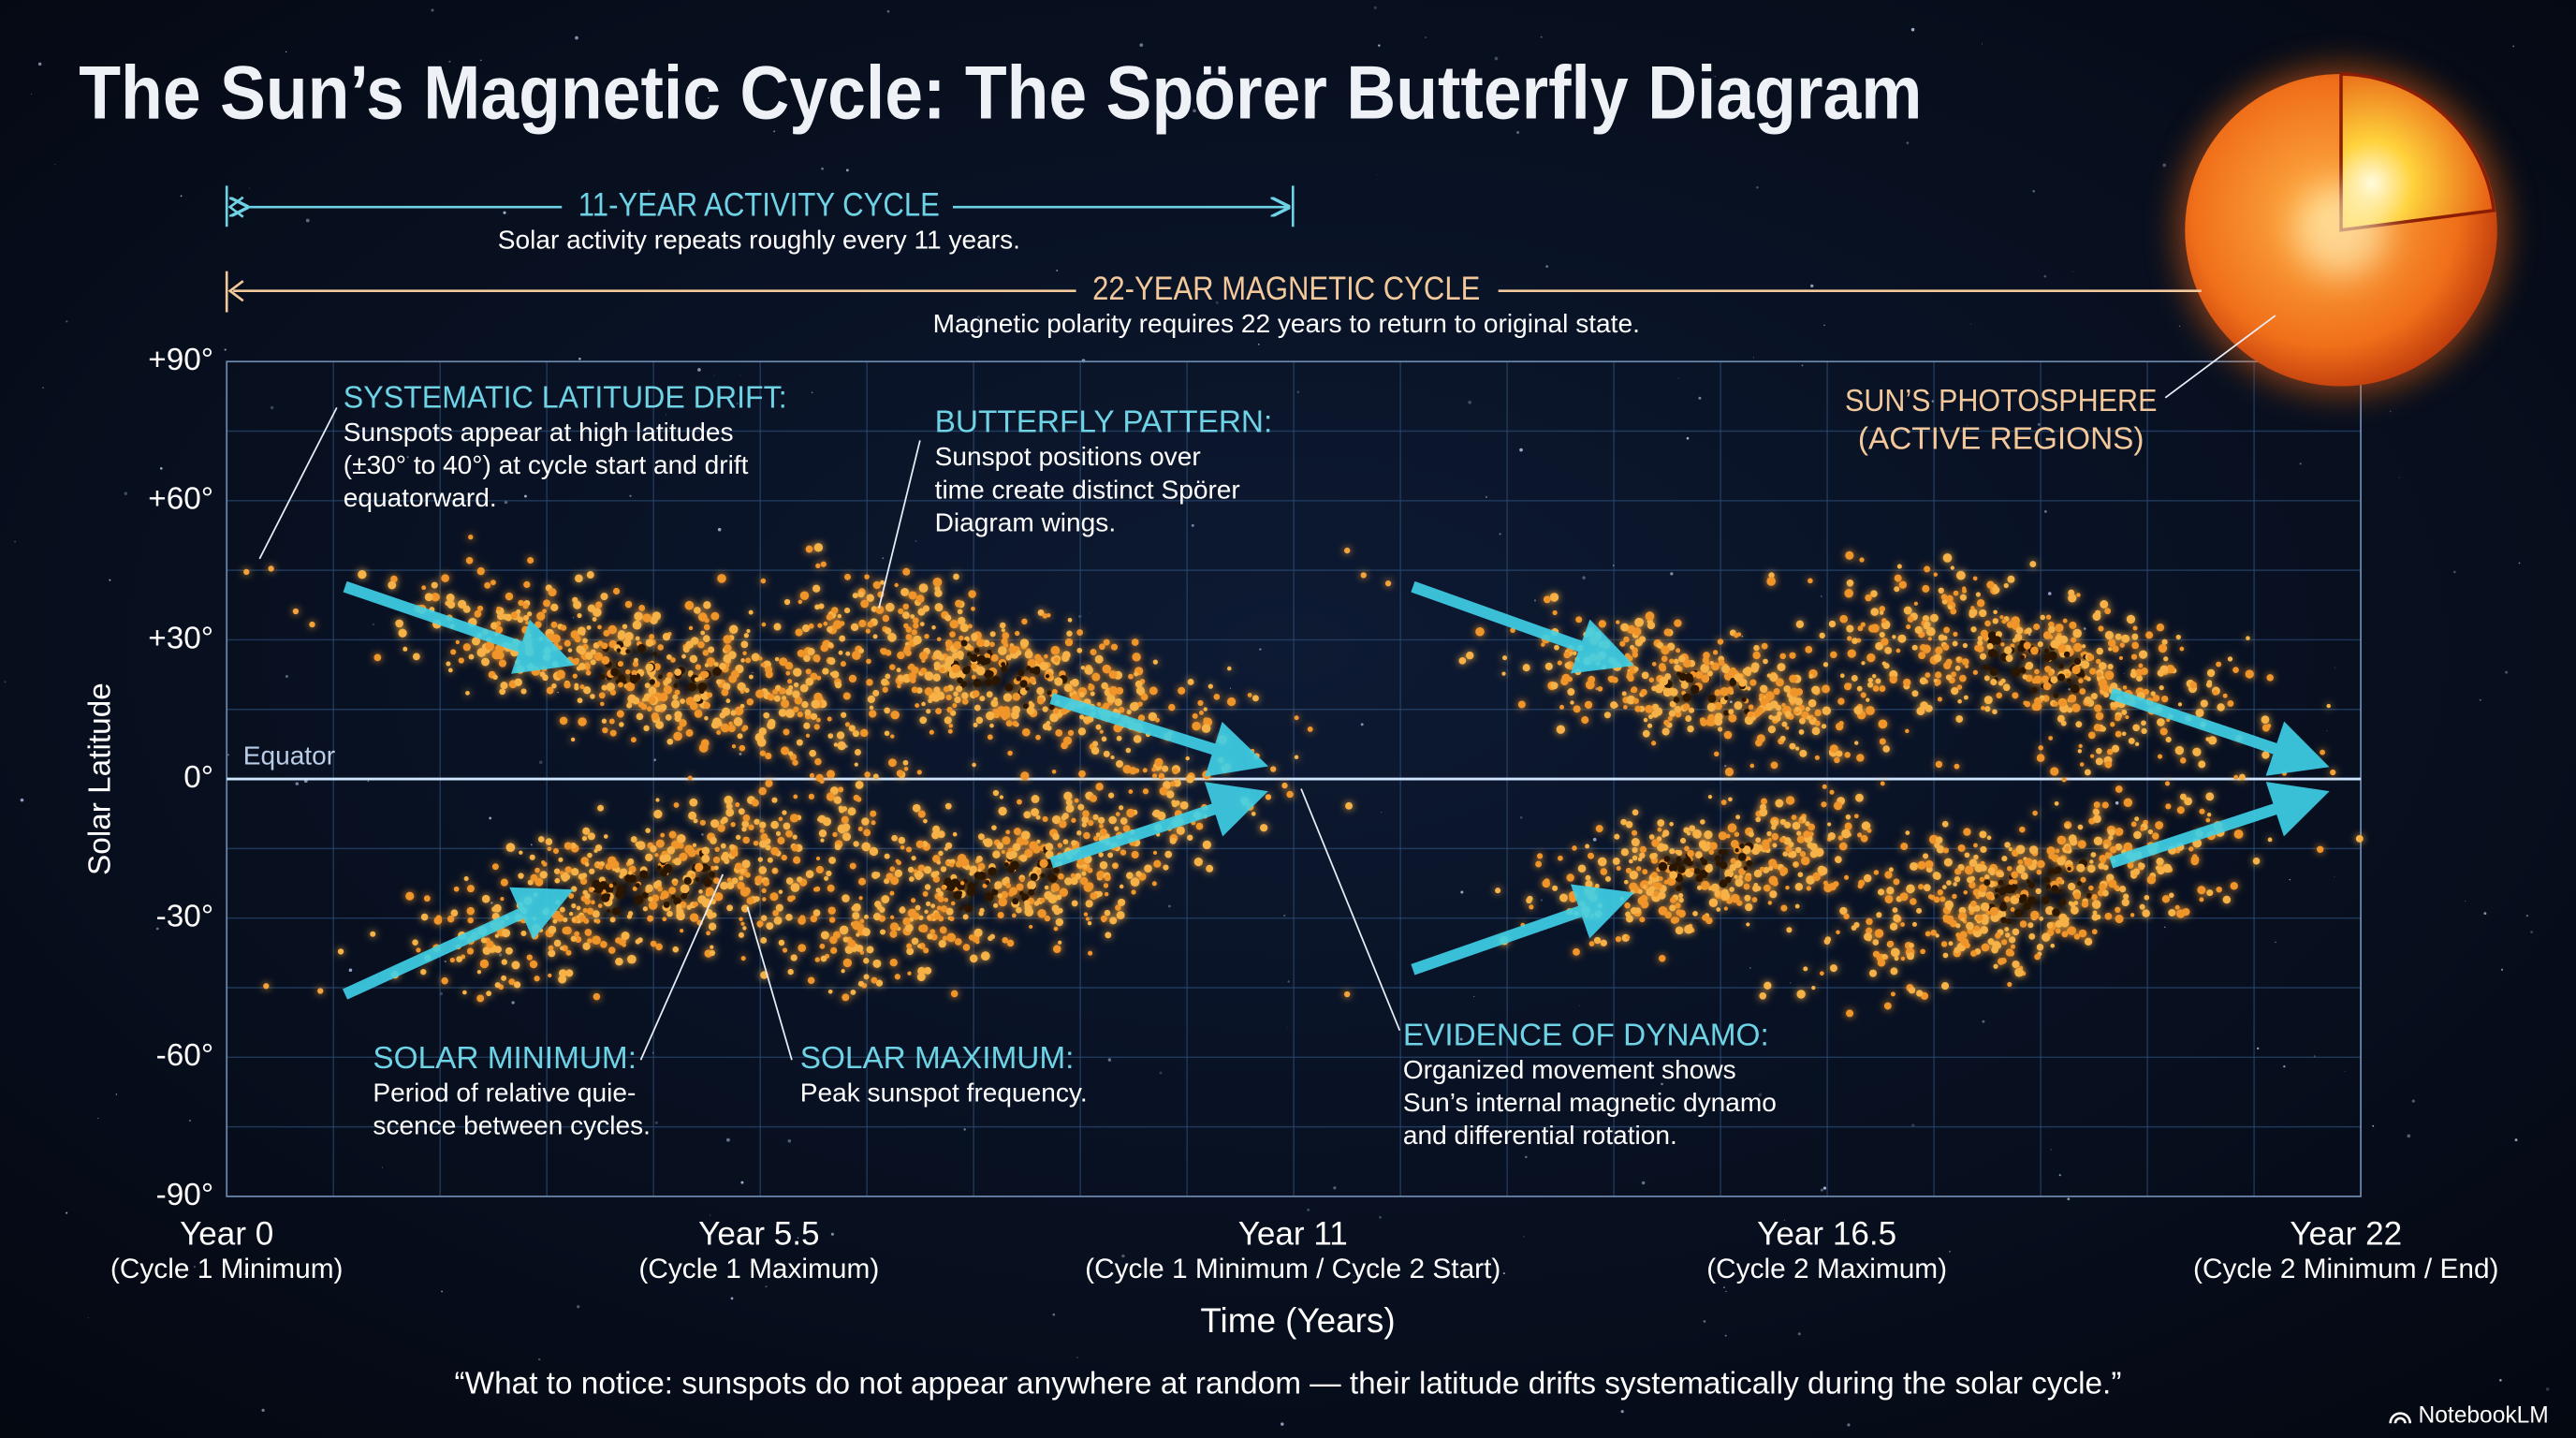  What do you see at coordinates (2219, 731) in the screenshot?
I see `drift-arrow` at bounding box center [2219, 731].